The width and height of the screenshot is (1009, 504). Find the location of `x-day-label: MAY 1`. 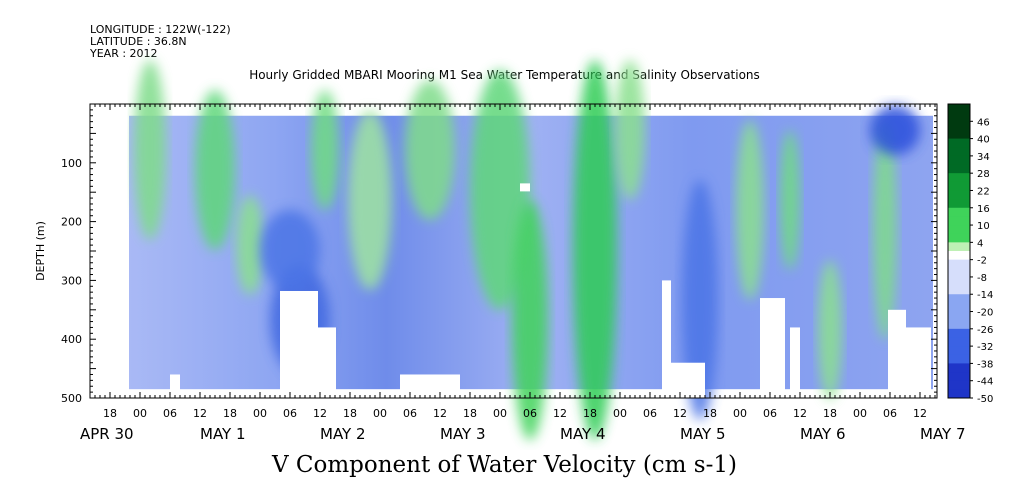

x-day-label: MAY 1 is located at coordinates (223, 434).